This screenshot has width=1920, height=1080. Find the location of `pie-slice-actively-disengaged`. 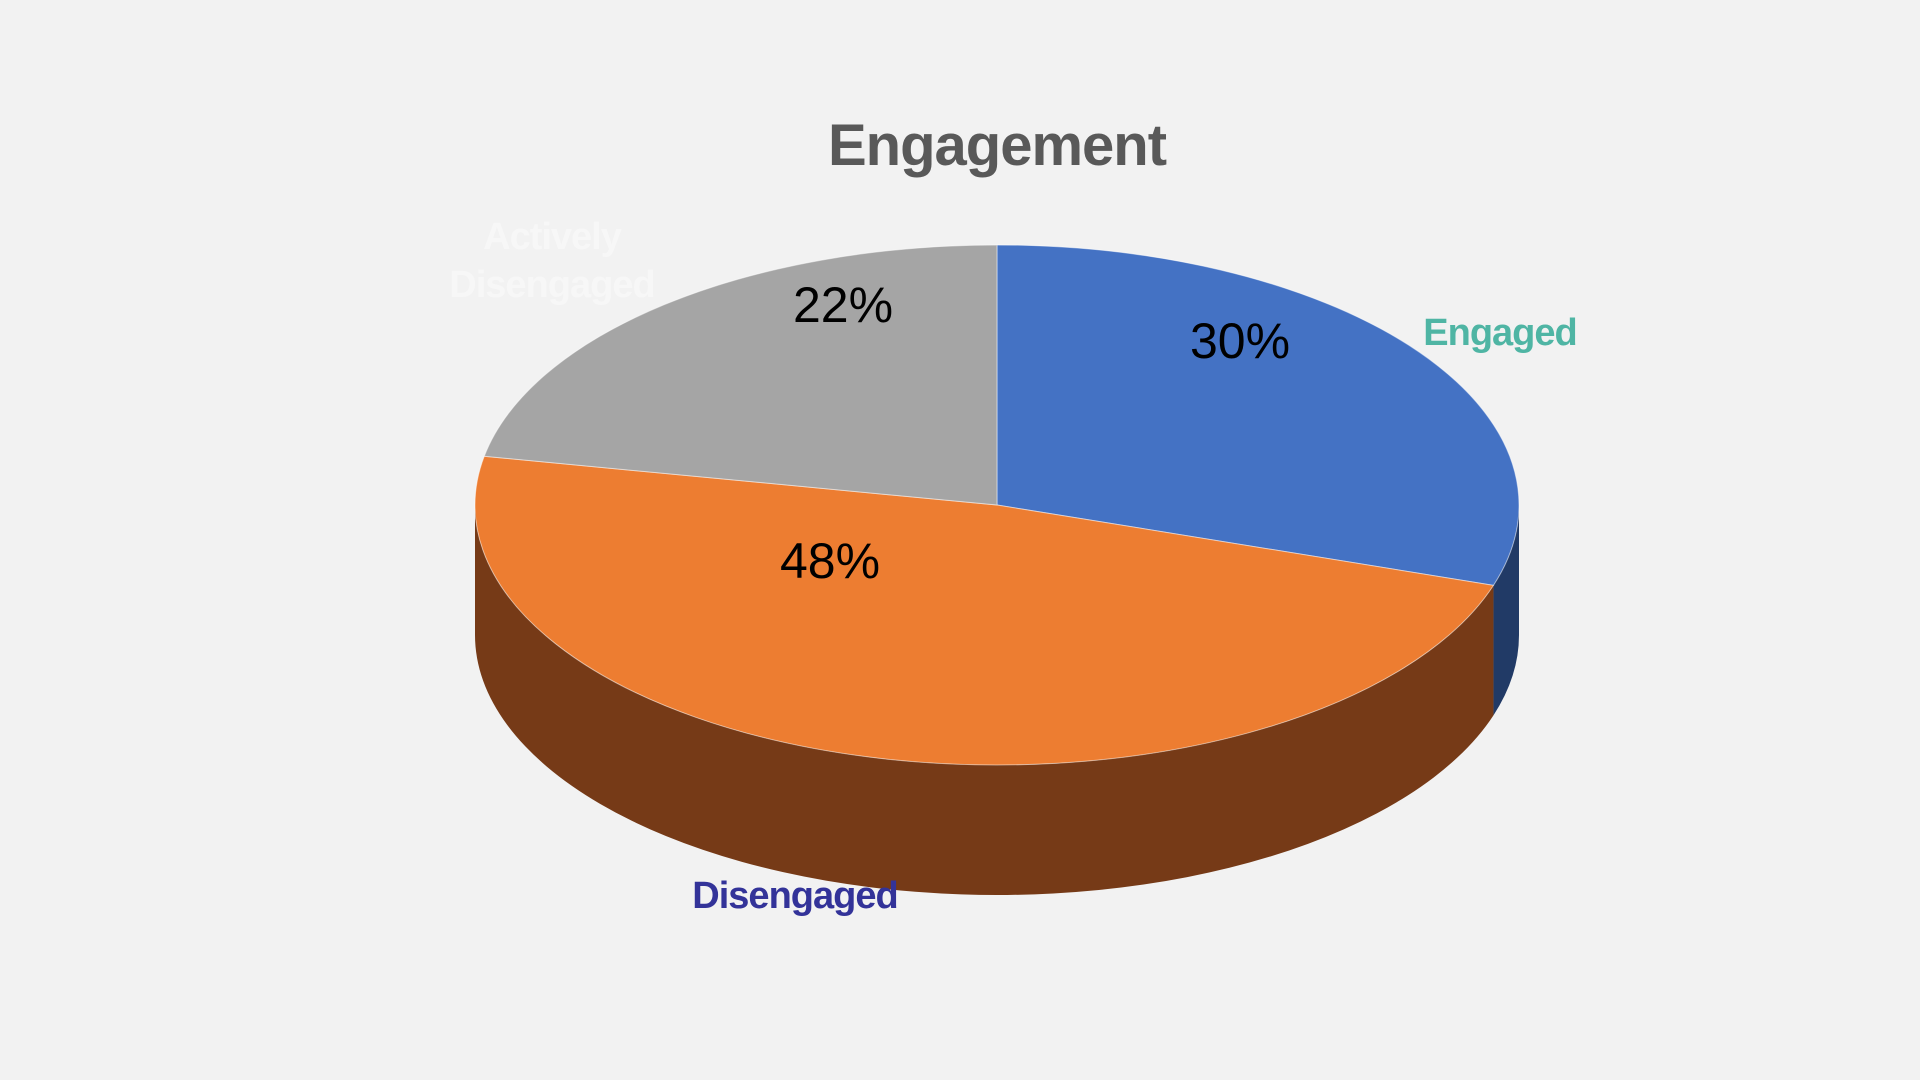

pie-slice-actively-disengaged is located at coordinates (740, 375).